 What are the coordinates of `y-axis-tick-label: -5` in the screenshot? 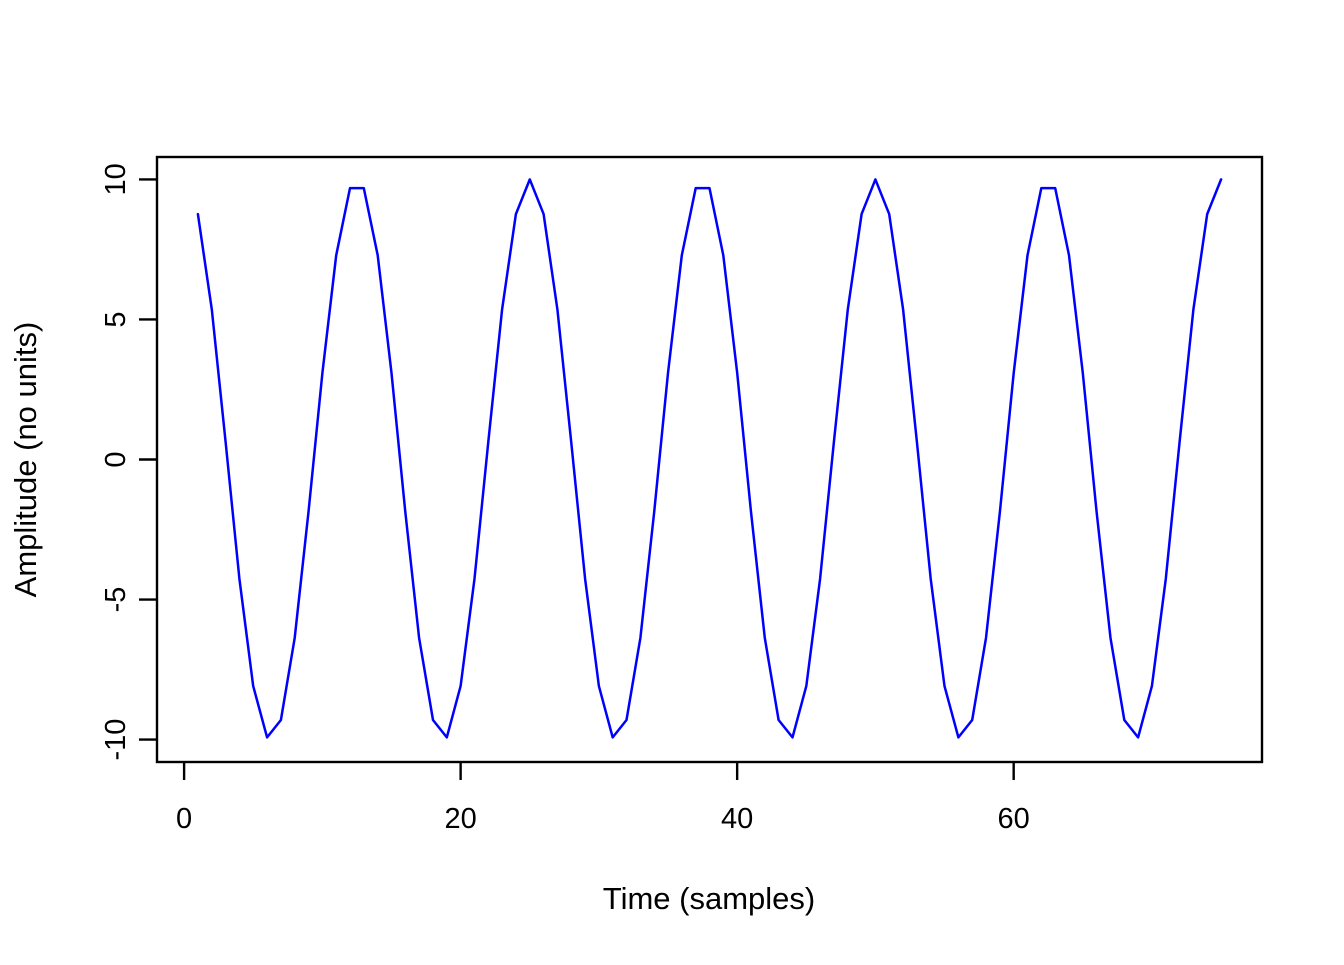 It's located at (116, 600).